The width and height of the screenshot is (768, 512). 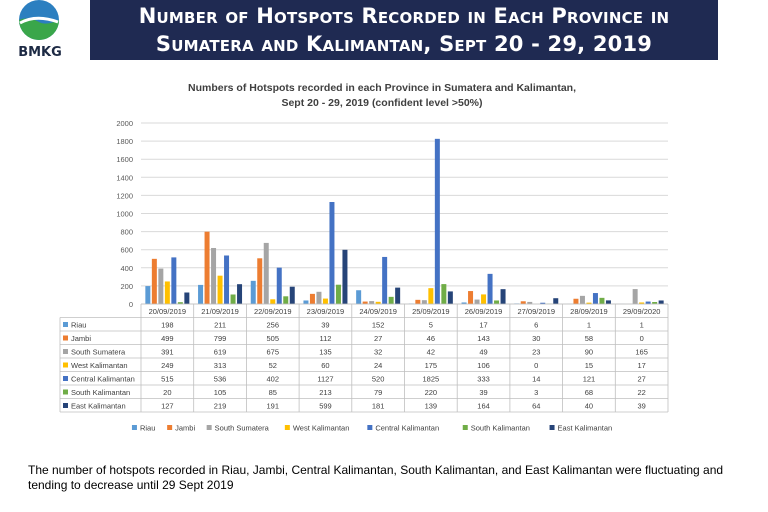 What do you see at coordinates (483, 378) in the screenshot?
I see `data-label: 333` at bounding box center [483, 378].